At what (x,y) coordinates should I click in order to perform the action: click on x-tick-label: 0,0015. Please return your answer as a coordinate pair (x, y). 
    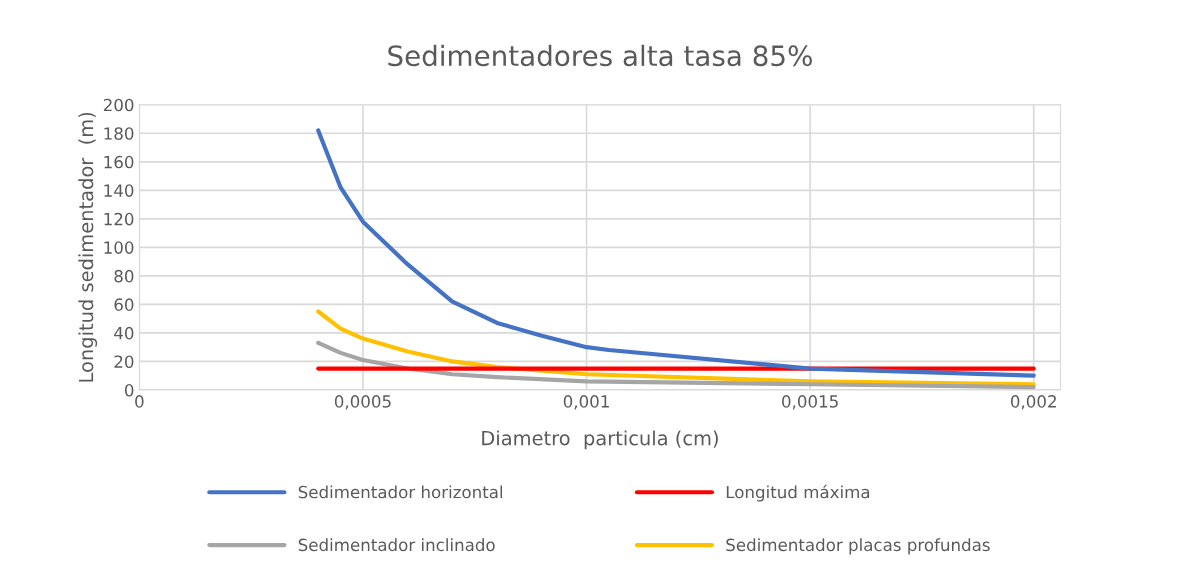
    Looking at the image, I should click on (810, 402).